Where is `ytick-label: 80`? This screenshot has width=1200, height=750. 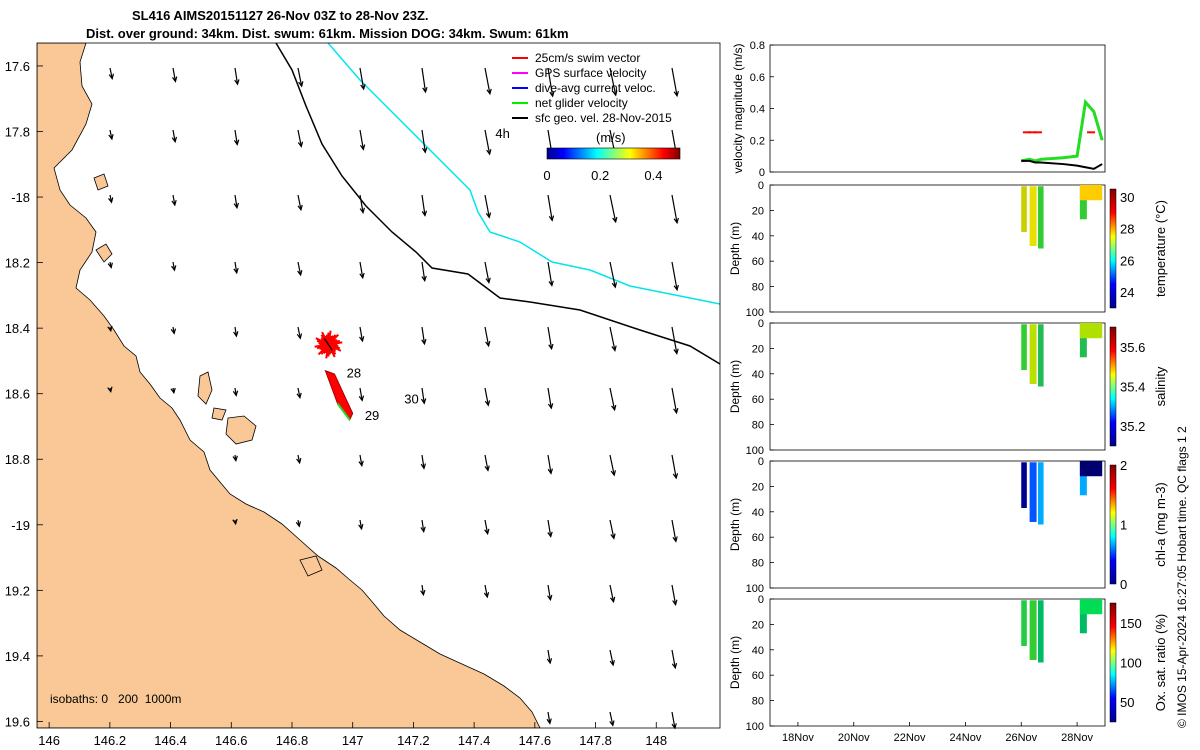
ytick-label: 80 is located at coordinates (758, 564).